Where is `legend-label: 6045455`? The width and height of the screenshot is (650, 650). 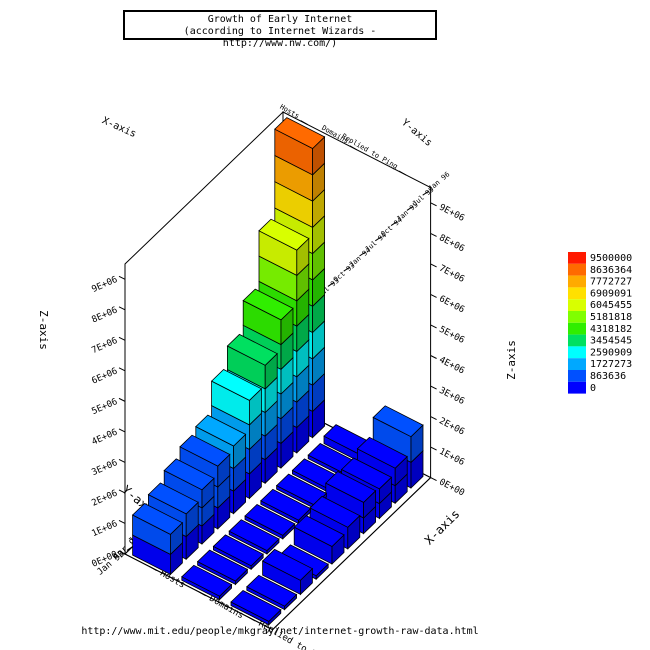 legend-label: 6045455 is located at coordinates (611, 305).